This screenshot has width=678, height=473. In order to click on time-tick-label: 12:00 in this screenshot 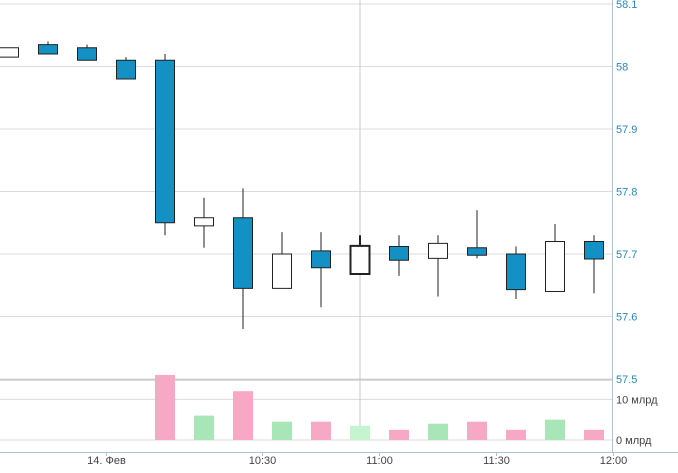, I will do `click(614, 461)`.